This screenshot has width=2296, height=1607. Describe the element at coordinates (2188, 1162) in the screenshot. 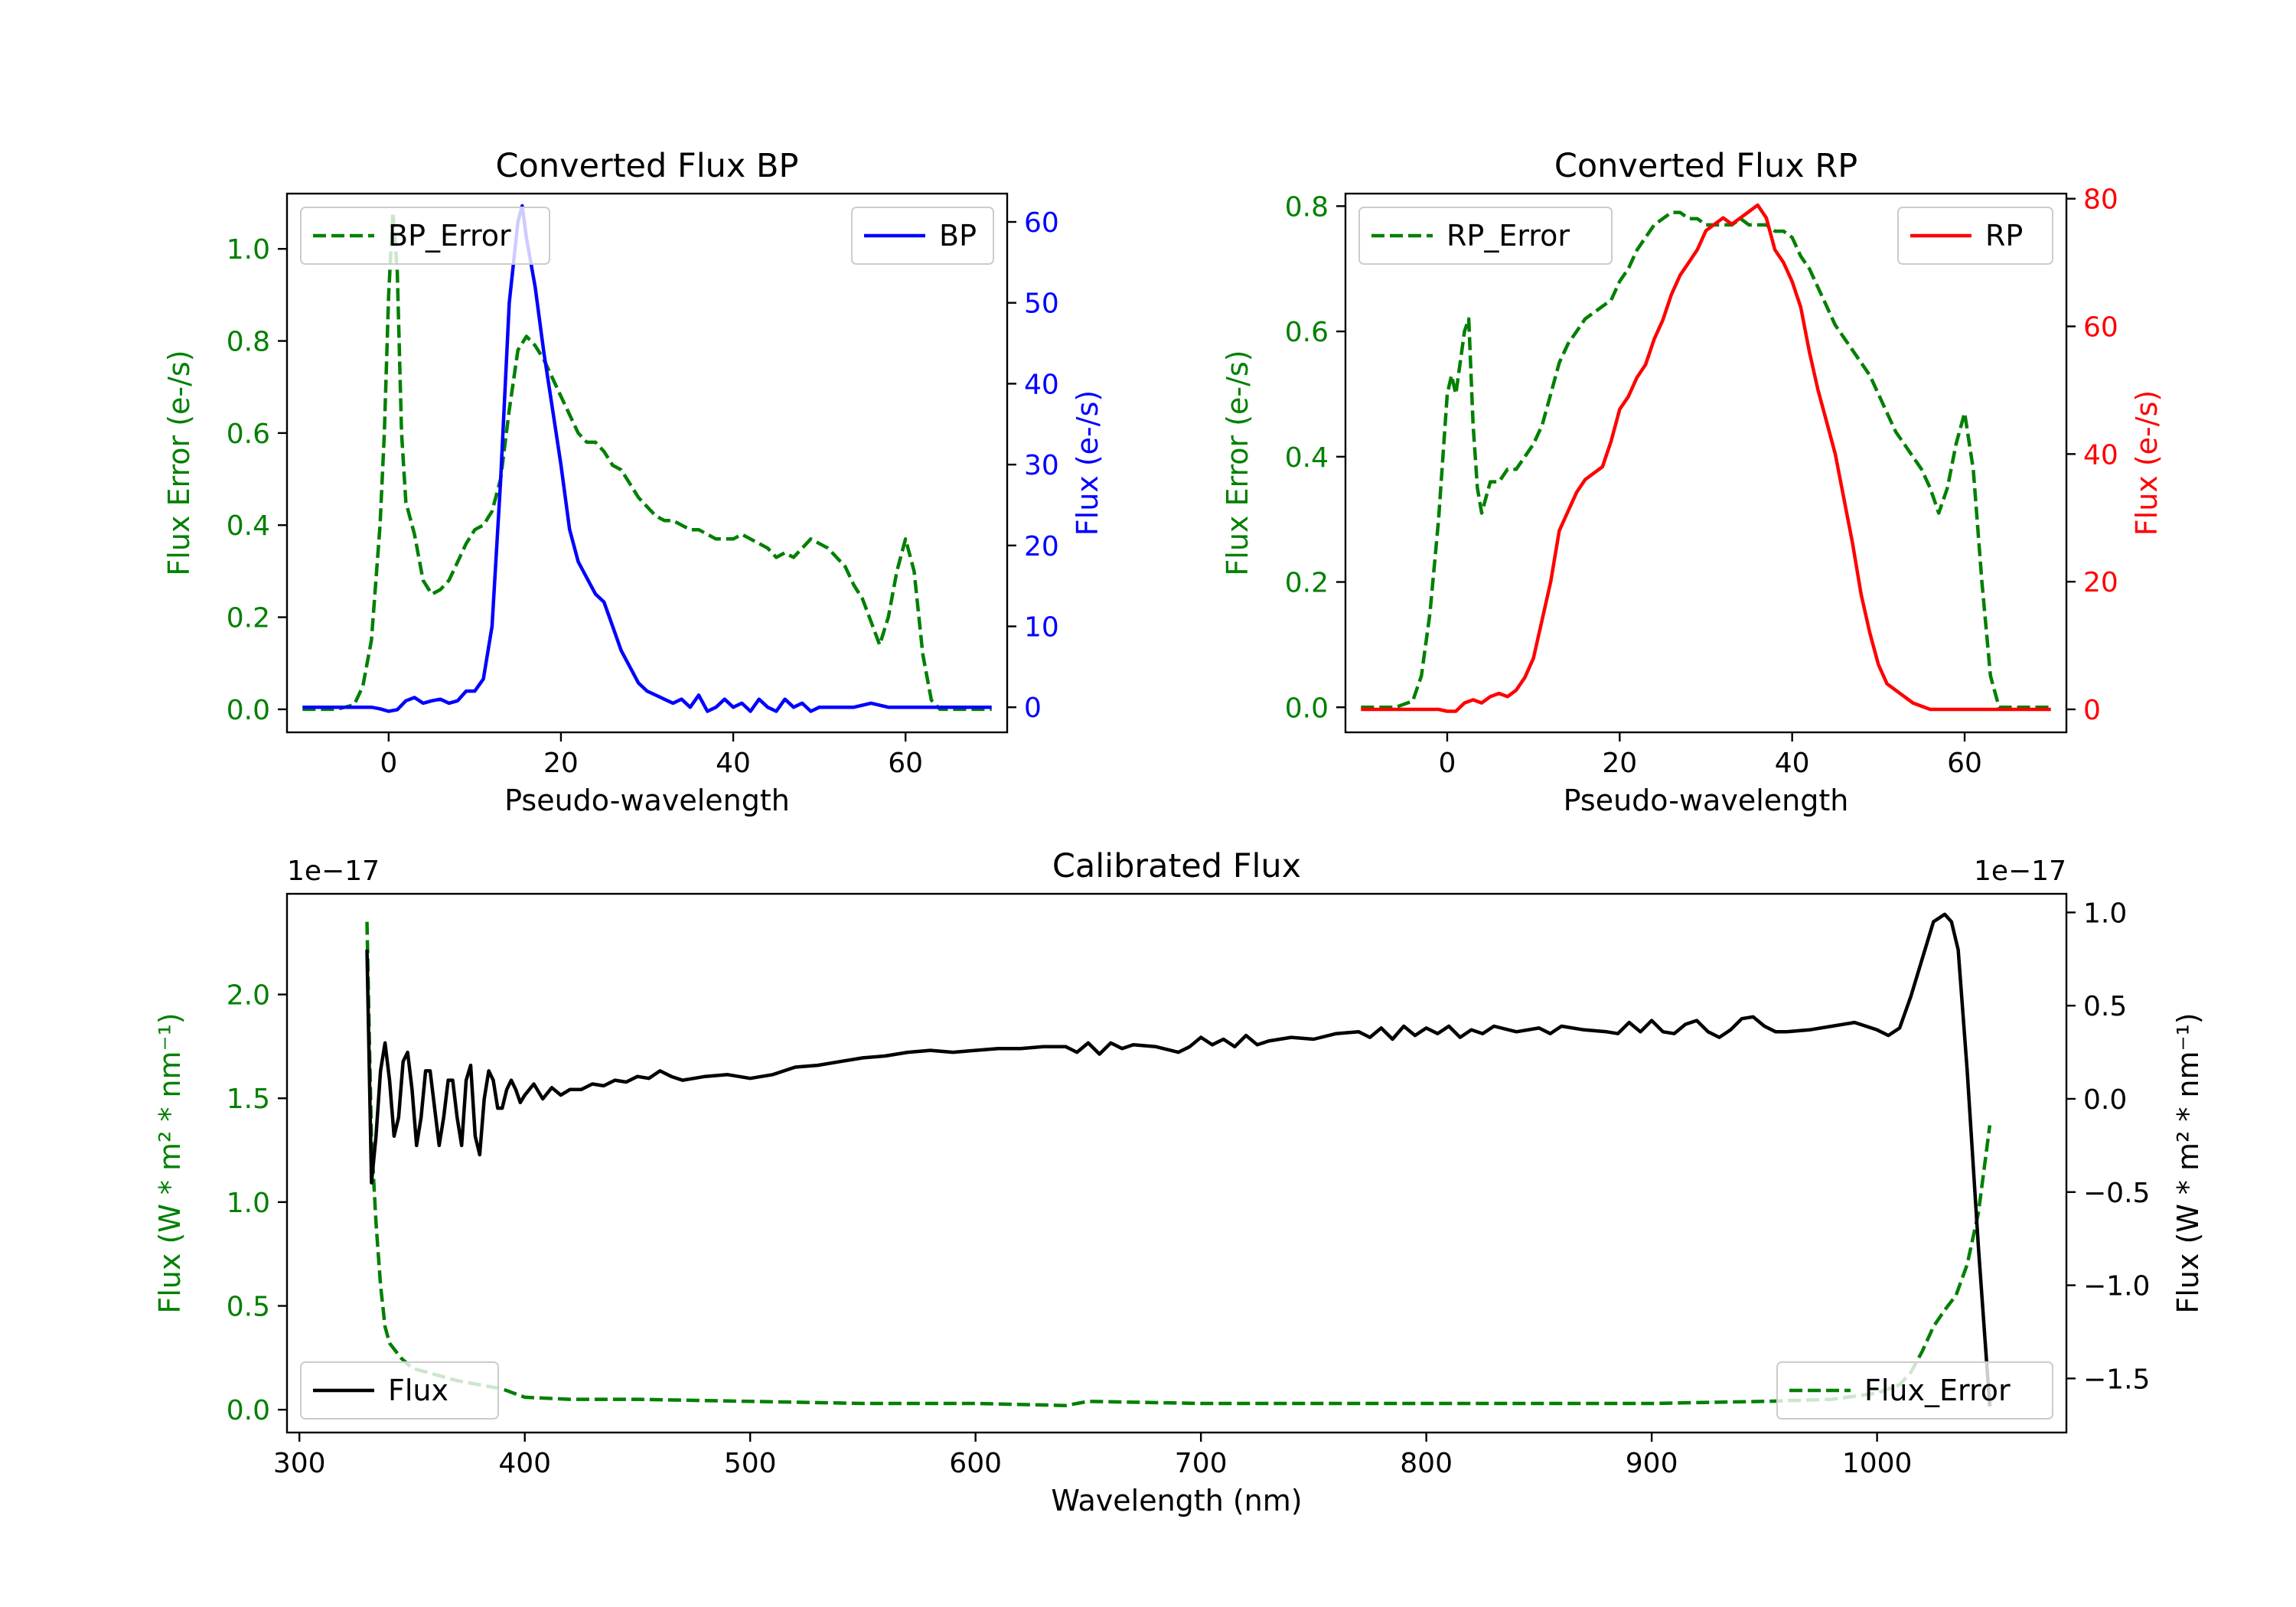

I see `y-right-axis-label: Flux (W * m² * nm⁻¹)` at that location.